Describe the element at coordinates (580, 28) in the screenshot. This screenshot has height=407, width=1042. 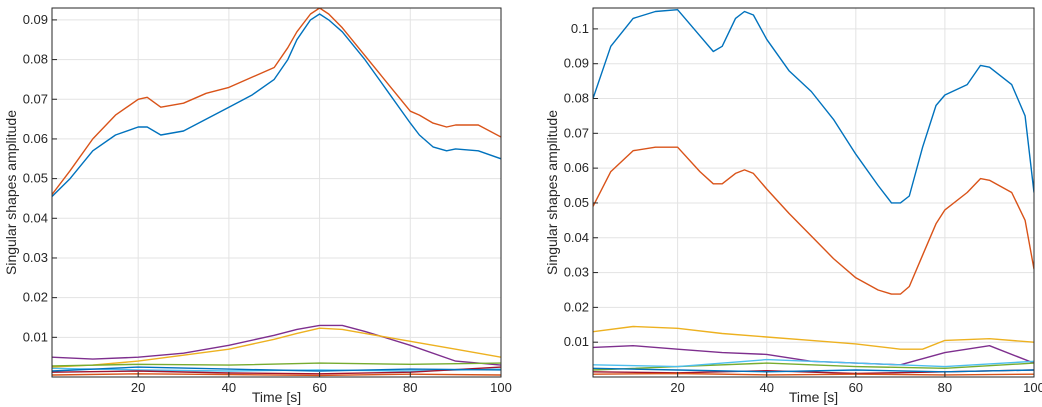
I see `y-tick-label: 0.1` at that location.